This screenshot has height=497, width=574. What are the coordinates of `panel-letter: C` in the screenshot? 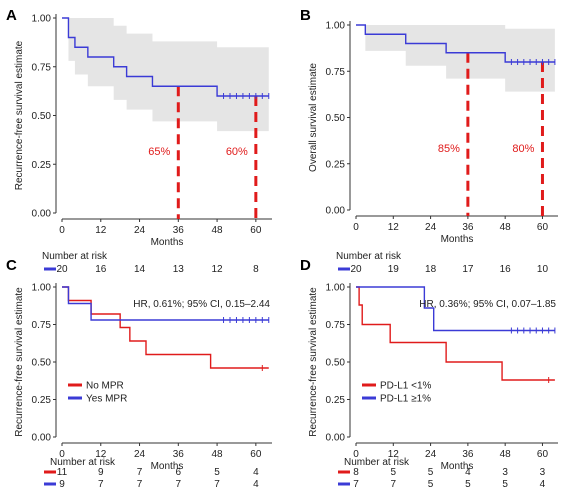 It's located at (11, 265).